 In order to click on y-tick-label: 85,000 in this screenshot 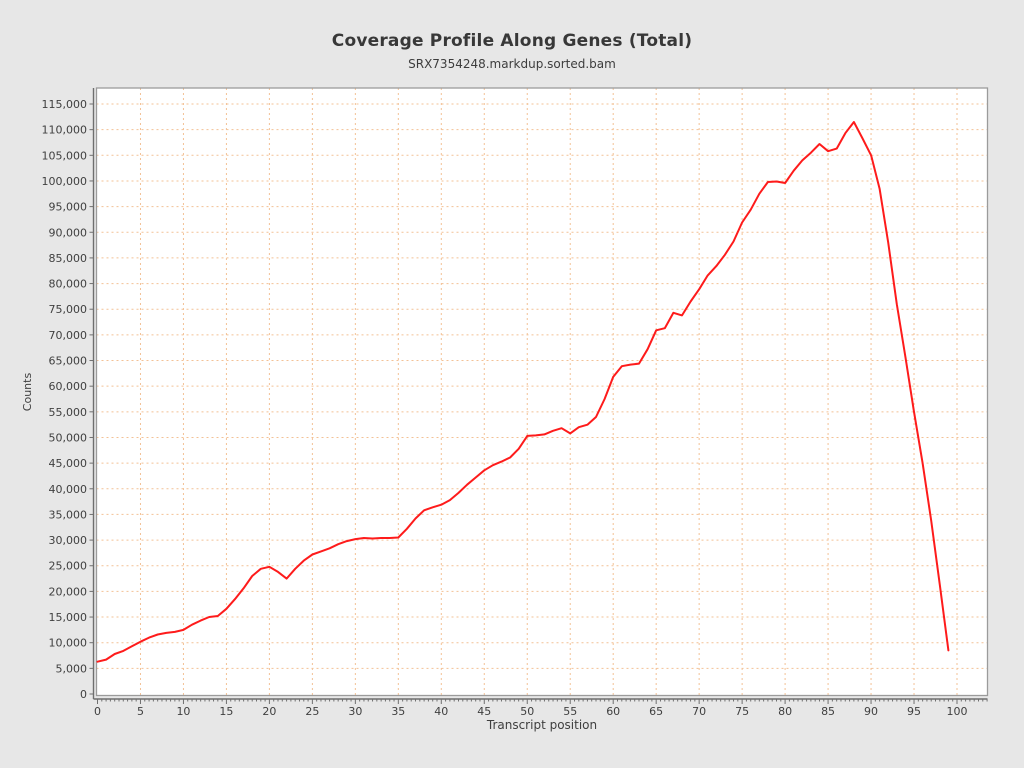, I will do `click(68, 258)`.